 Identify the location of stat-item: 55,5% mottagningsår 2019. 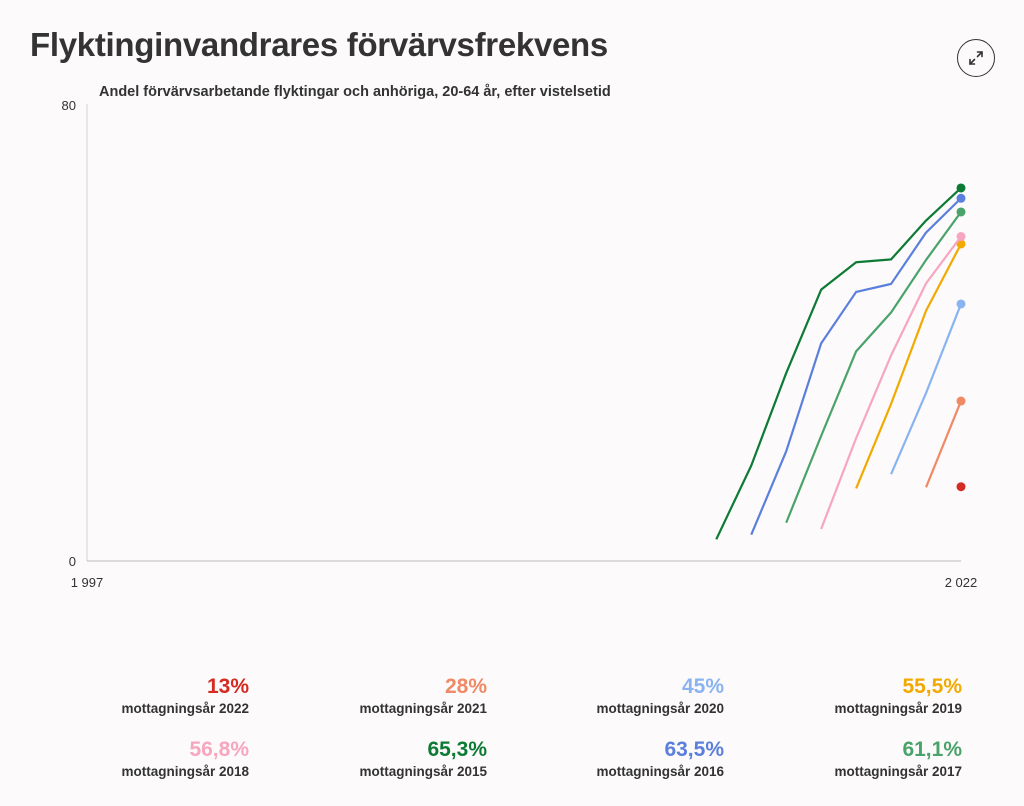
(847, 696).